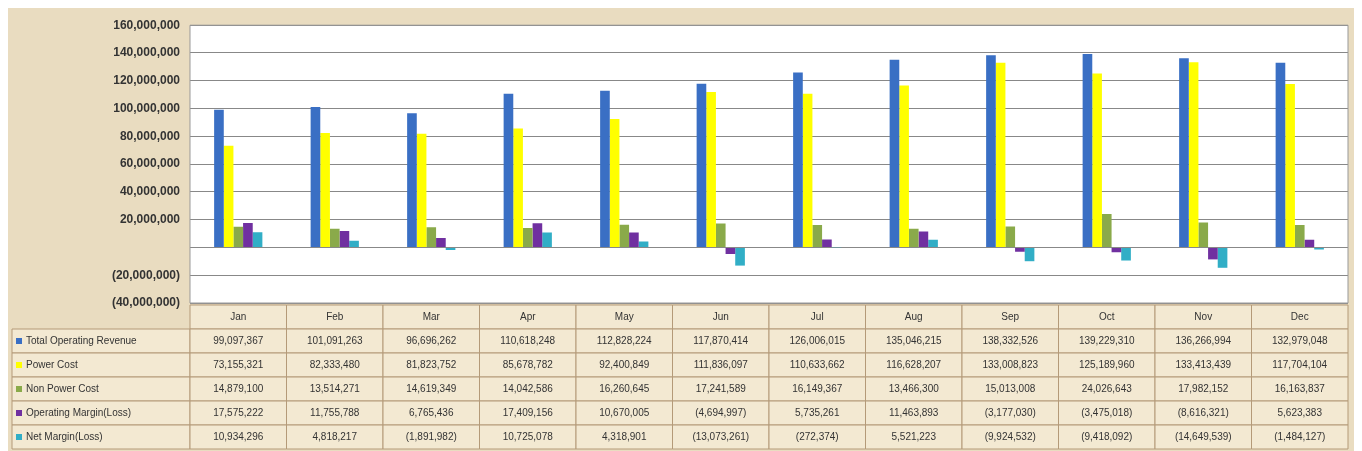 The width and height of the screenshot is (1362, 451). I want to click on data-label: 139,229,310, so click(1106, 340).